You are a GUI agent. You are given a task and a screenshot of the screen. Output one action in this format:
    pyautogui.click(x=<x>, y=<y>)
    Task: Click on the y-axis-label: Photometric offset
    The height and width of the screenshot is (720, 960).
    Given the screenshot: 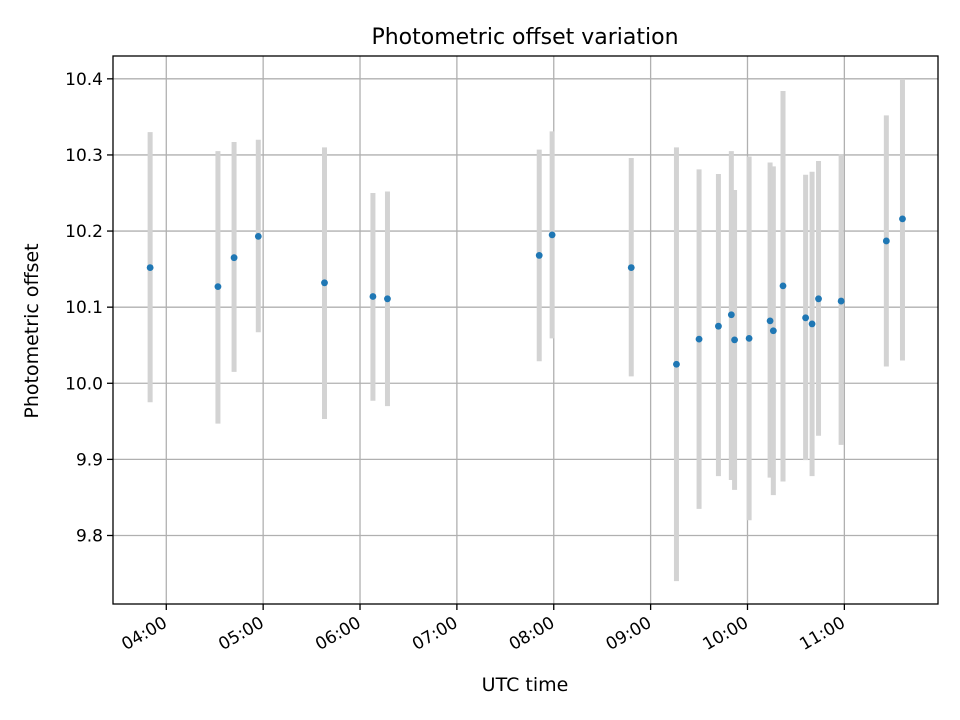 What is the action you would take?
    pyautogui.click(x=32, y=330)
    